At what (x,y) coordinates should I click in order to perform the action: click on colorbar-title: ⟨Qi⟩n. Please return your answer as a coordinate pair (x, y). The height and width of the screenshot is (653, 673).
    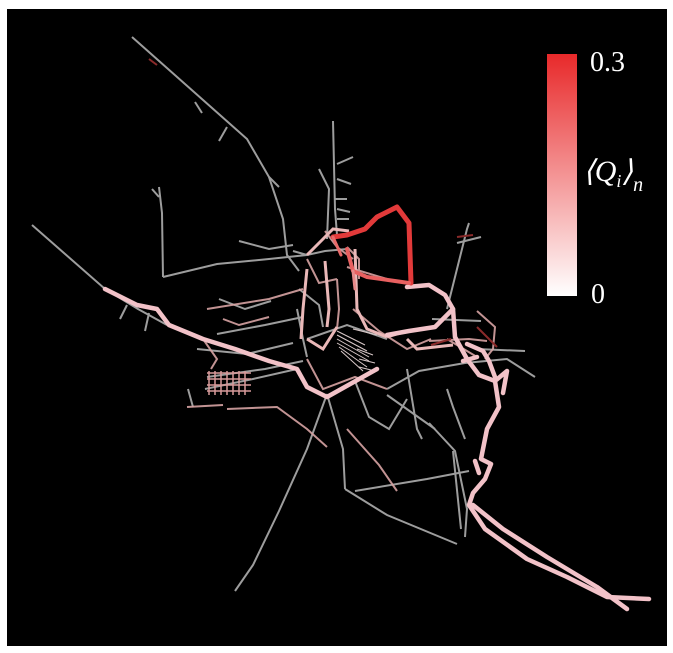
    Looking at the image, I should click on (613, 175).